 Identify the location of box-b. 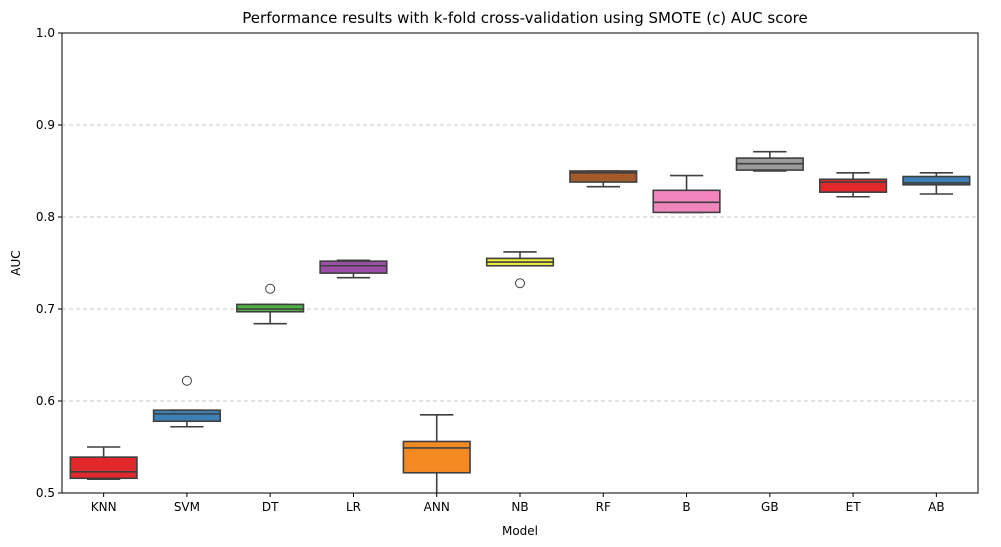
(686, 194).